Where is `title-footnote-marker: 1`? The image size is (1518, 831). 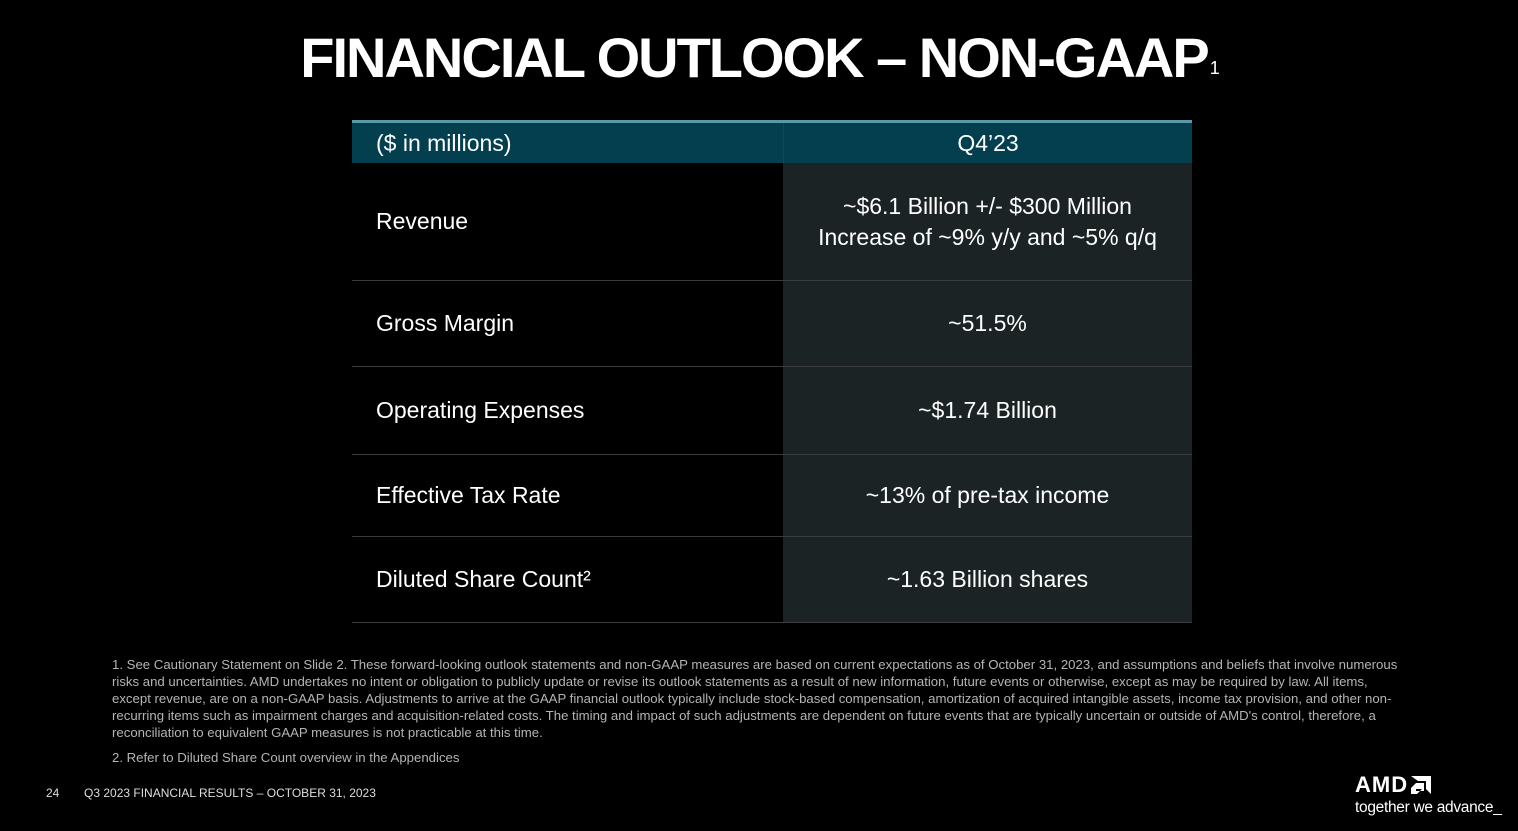 title-footnote-marker: 1 is located at coordinates (1214, 68).